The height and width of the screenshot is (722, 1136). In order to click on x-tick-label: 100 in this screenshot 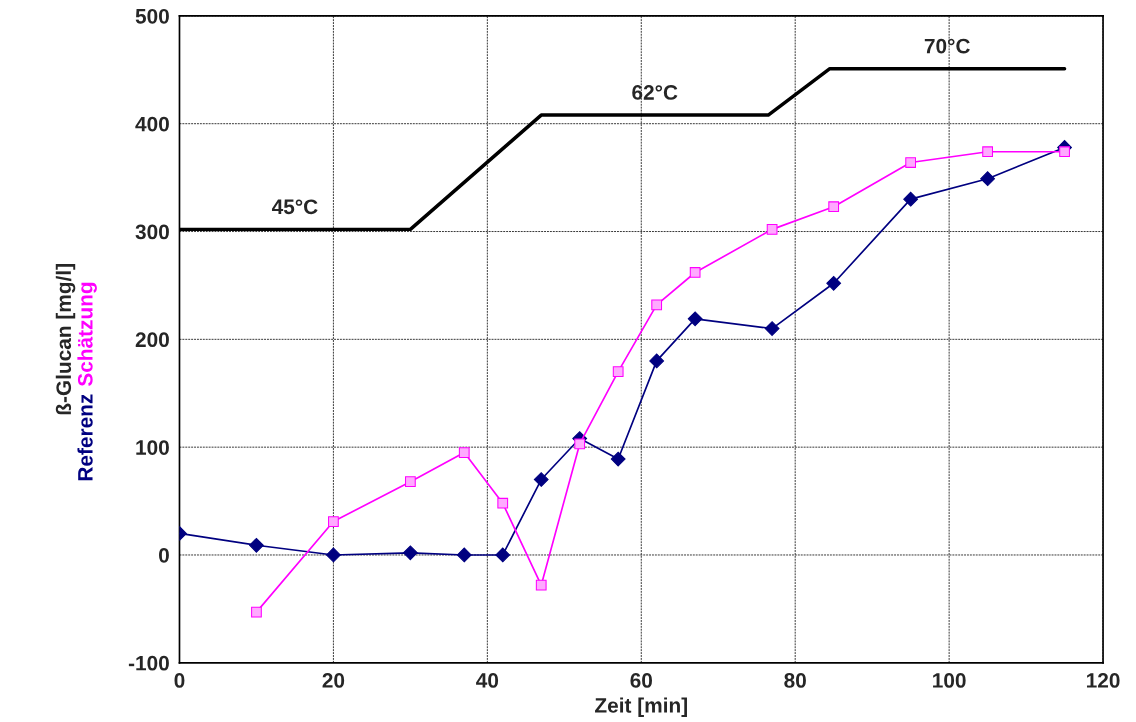, I will do `click(949, 680)`.